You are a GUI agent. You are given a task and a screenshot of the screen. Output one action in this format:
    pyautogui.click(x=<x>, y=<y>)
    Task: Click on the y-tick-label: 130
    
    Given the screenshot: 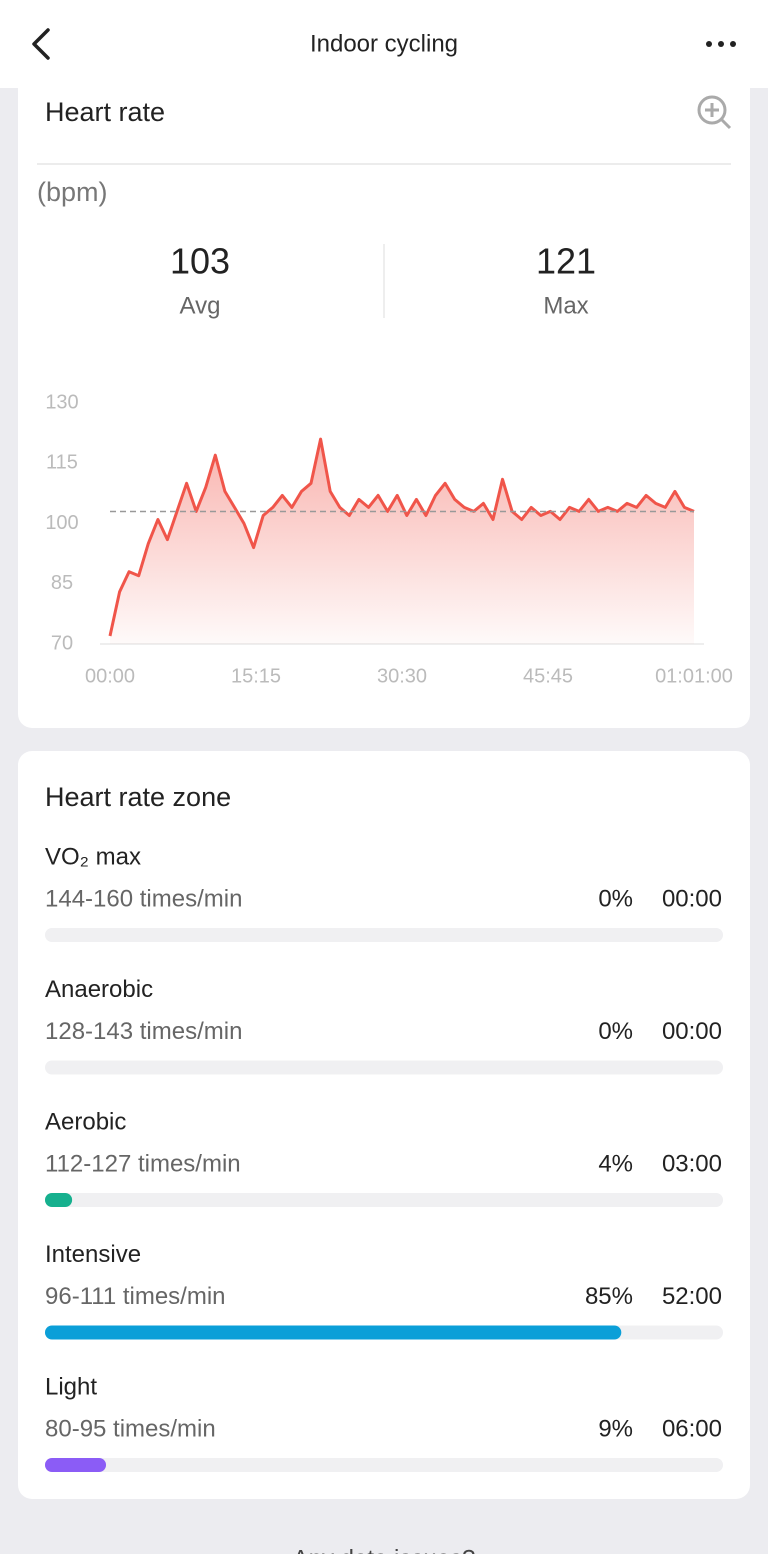 What is the action you would take?
    pyautogui.click(x=61, y=402)
    